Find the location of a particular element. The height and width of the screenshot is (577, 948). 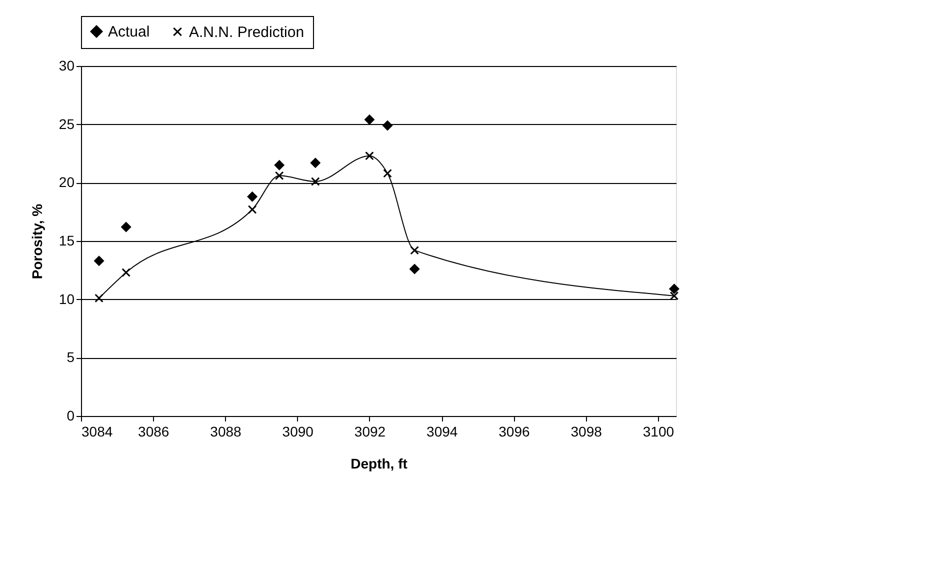

x-tick-label: 3100 is located at coordinates (658, 432).